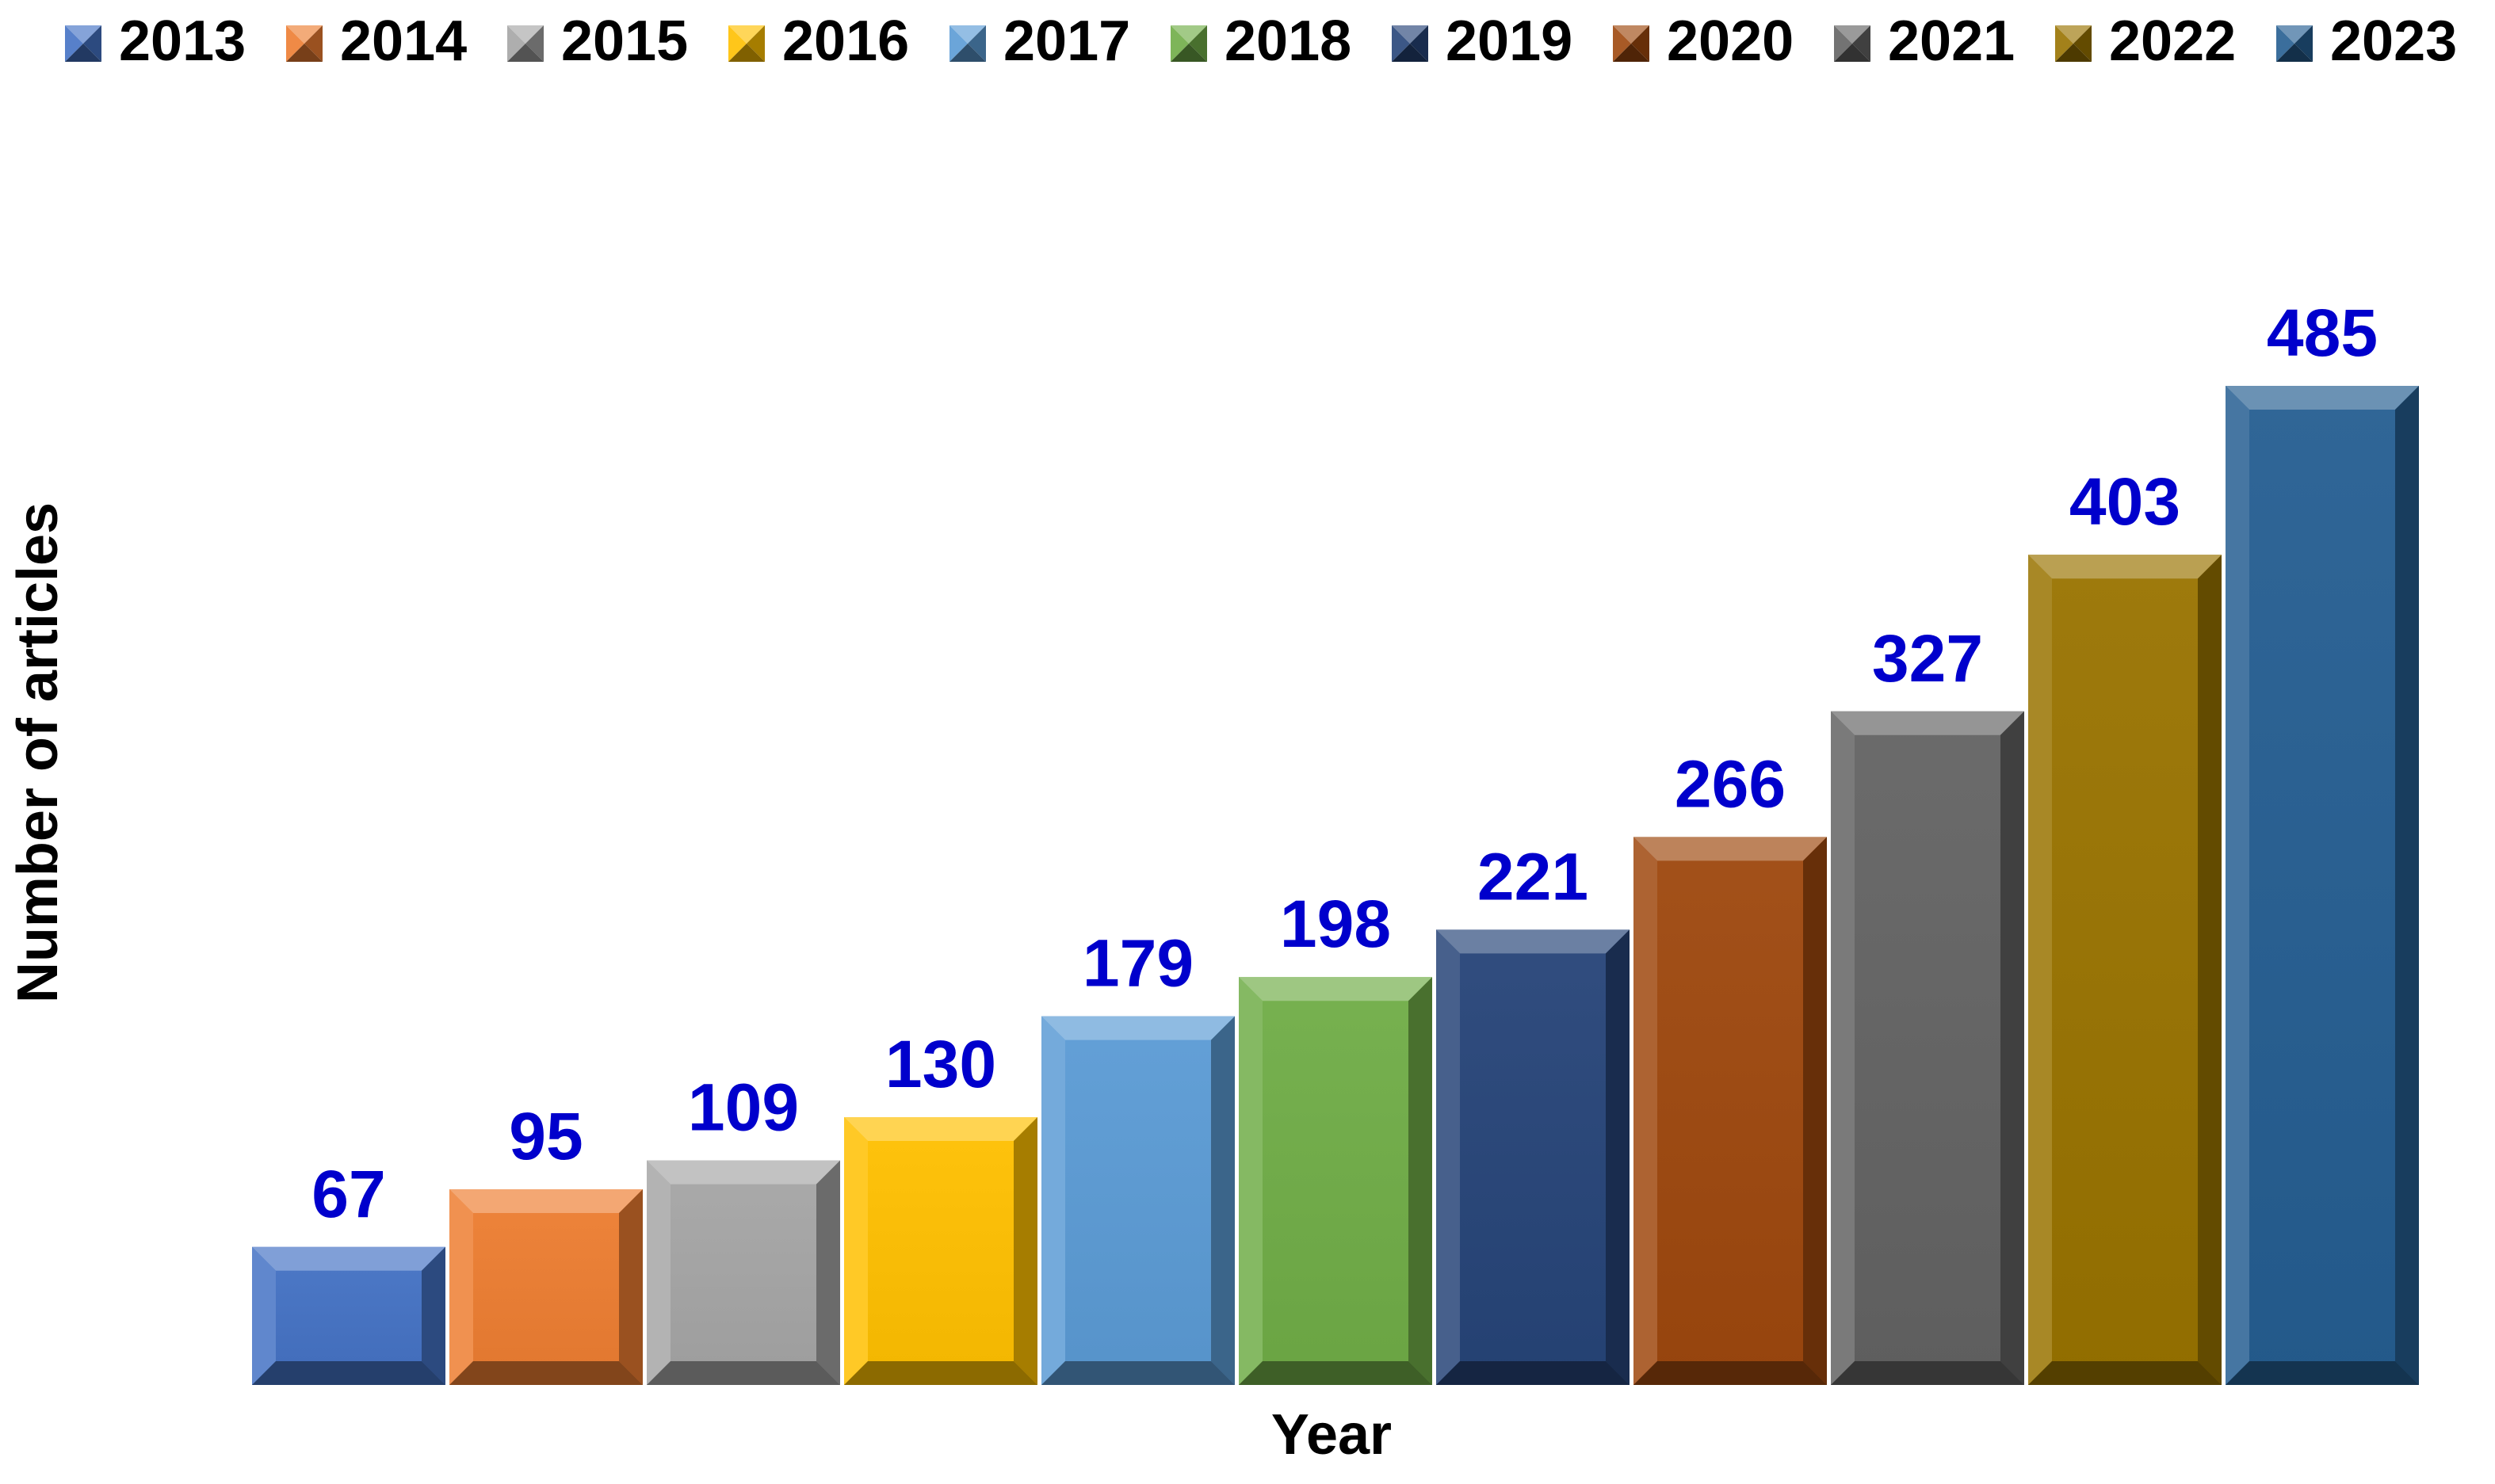 The height and width of the screenshot is (1484, 2495). Describe the element at coordinates (1730, 1111) in the screenshot. I see `bar-2020` at that location.